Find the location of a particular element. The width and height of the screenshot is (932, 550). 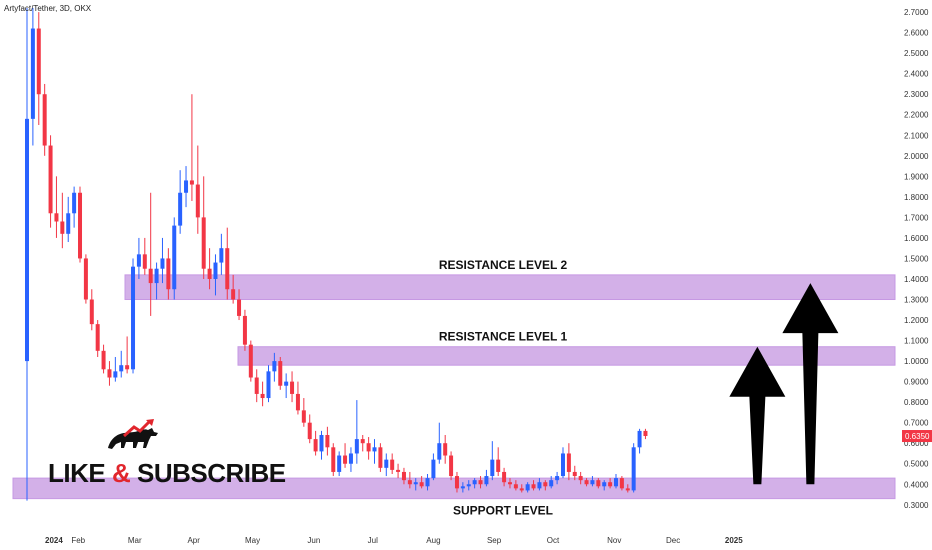

bull-icon is located at coordinates (133, 434).